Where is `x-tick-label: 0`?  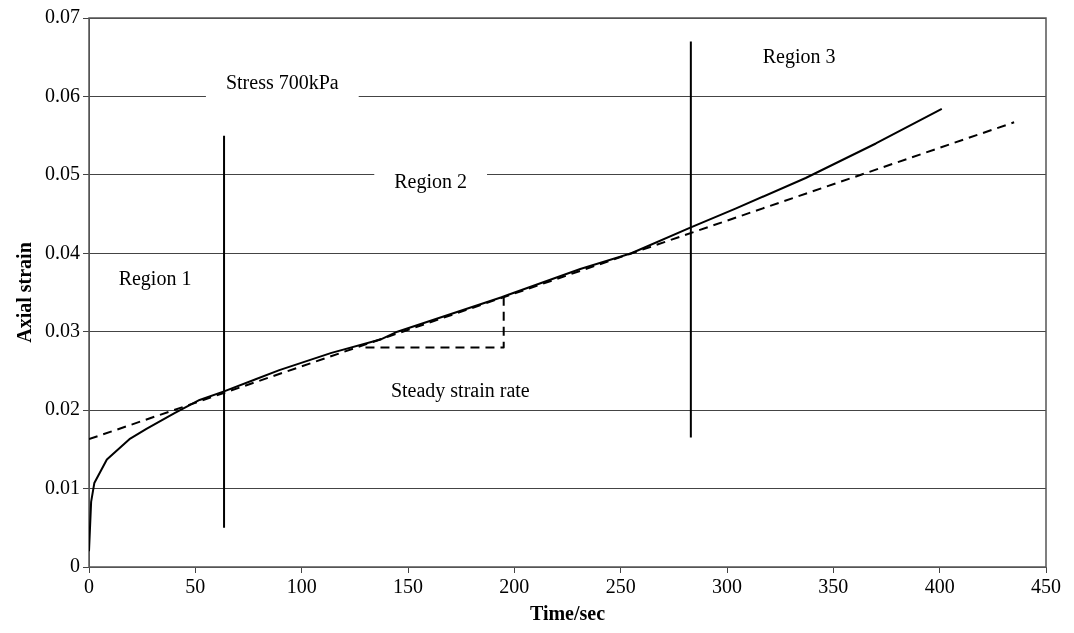 x-tick-label: 0 is located at coordinates (89, 586).